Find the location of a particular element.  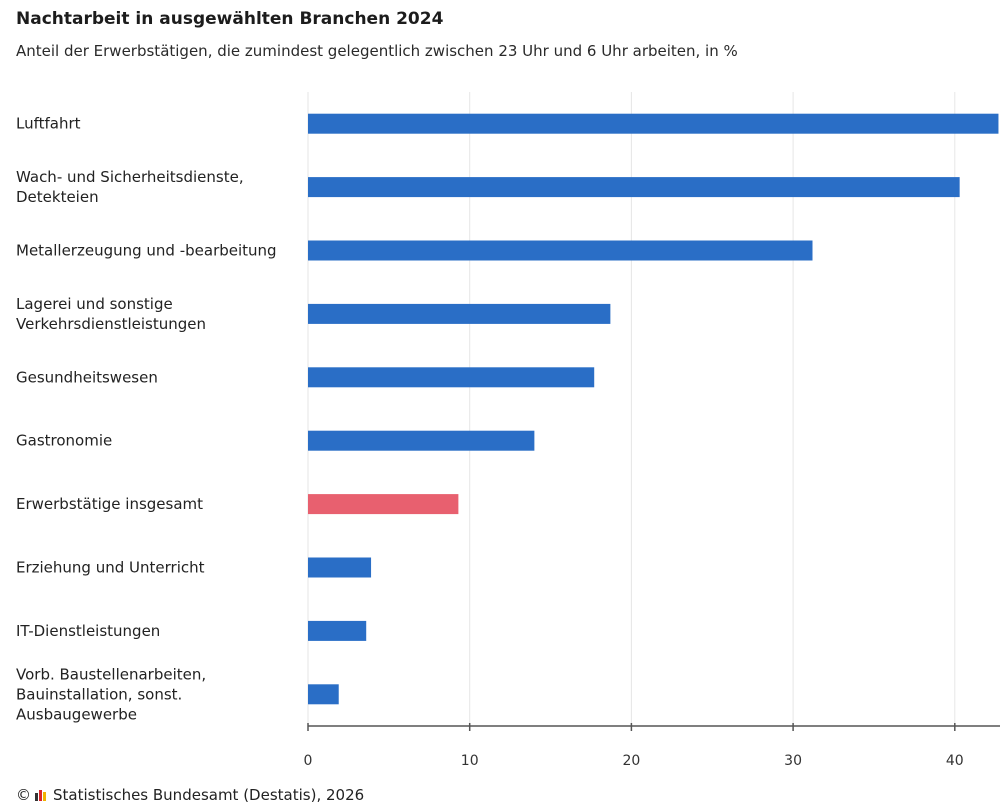

category-label: Metallerzeugung und -bearbeitung is located at coordinates (146, 251).